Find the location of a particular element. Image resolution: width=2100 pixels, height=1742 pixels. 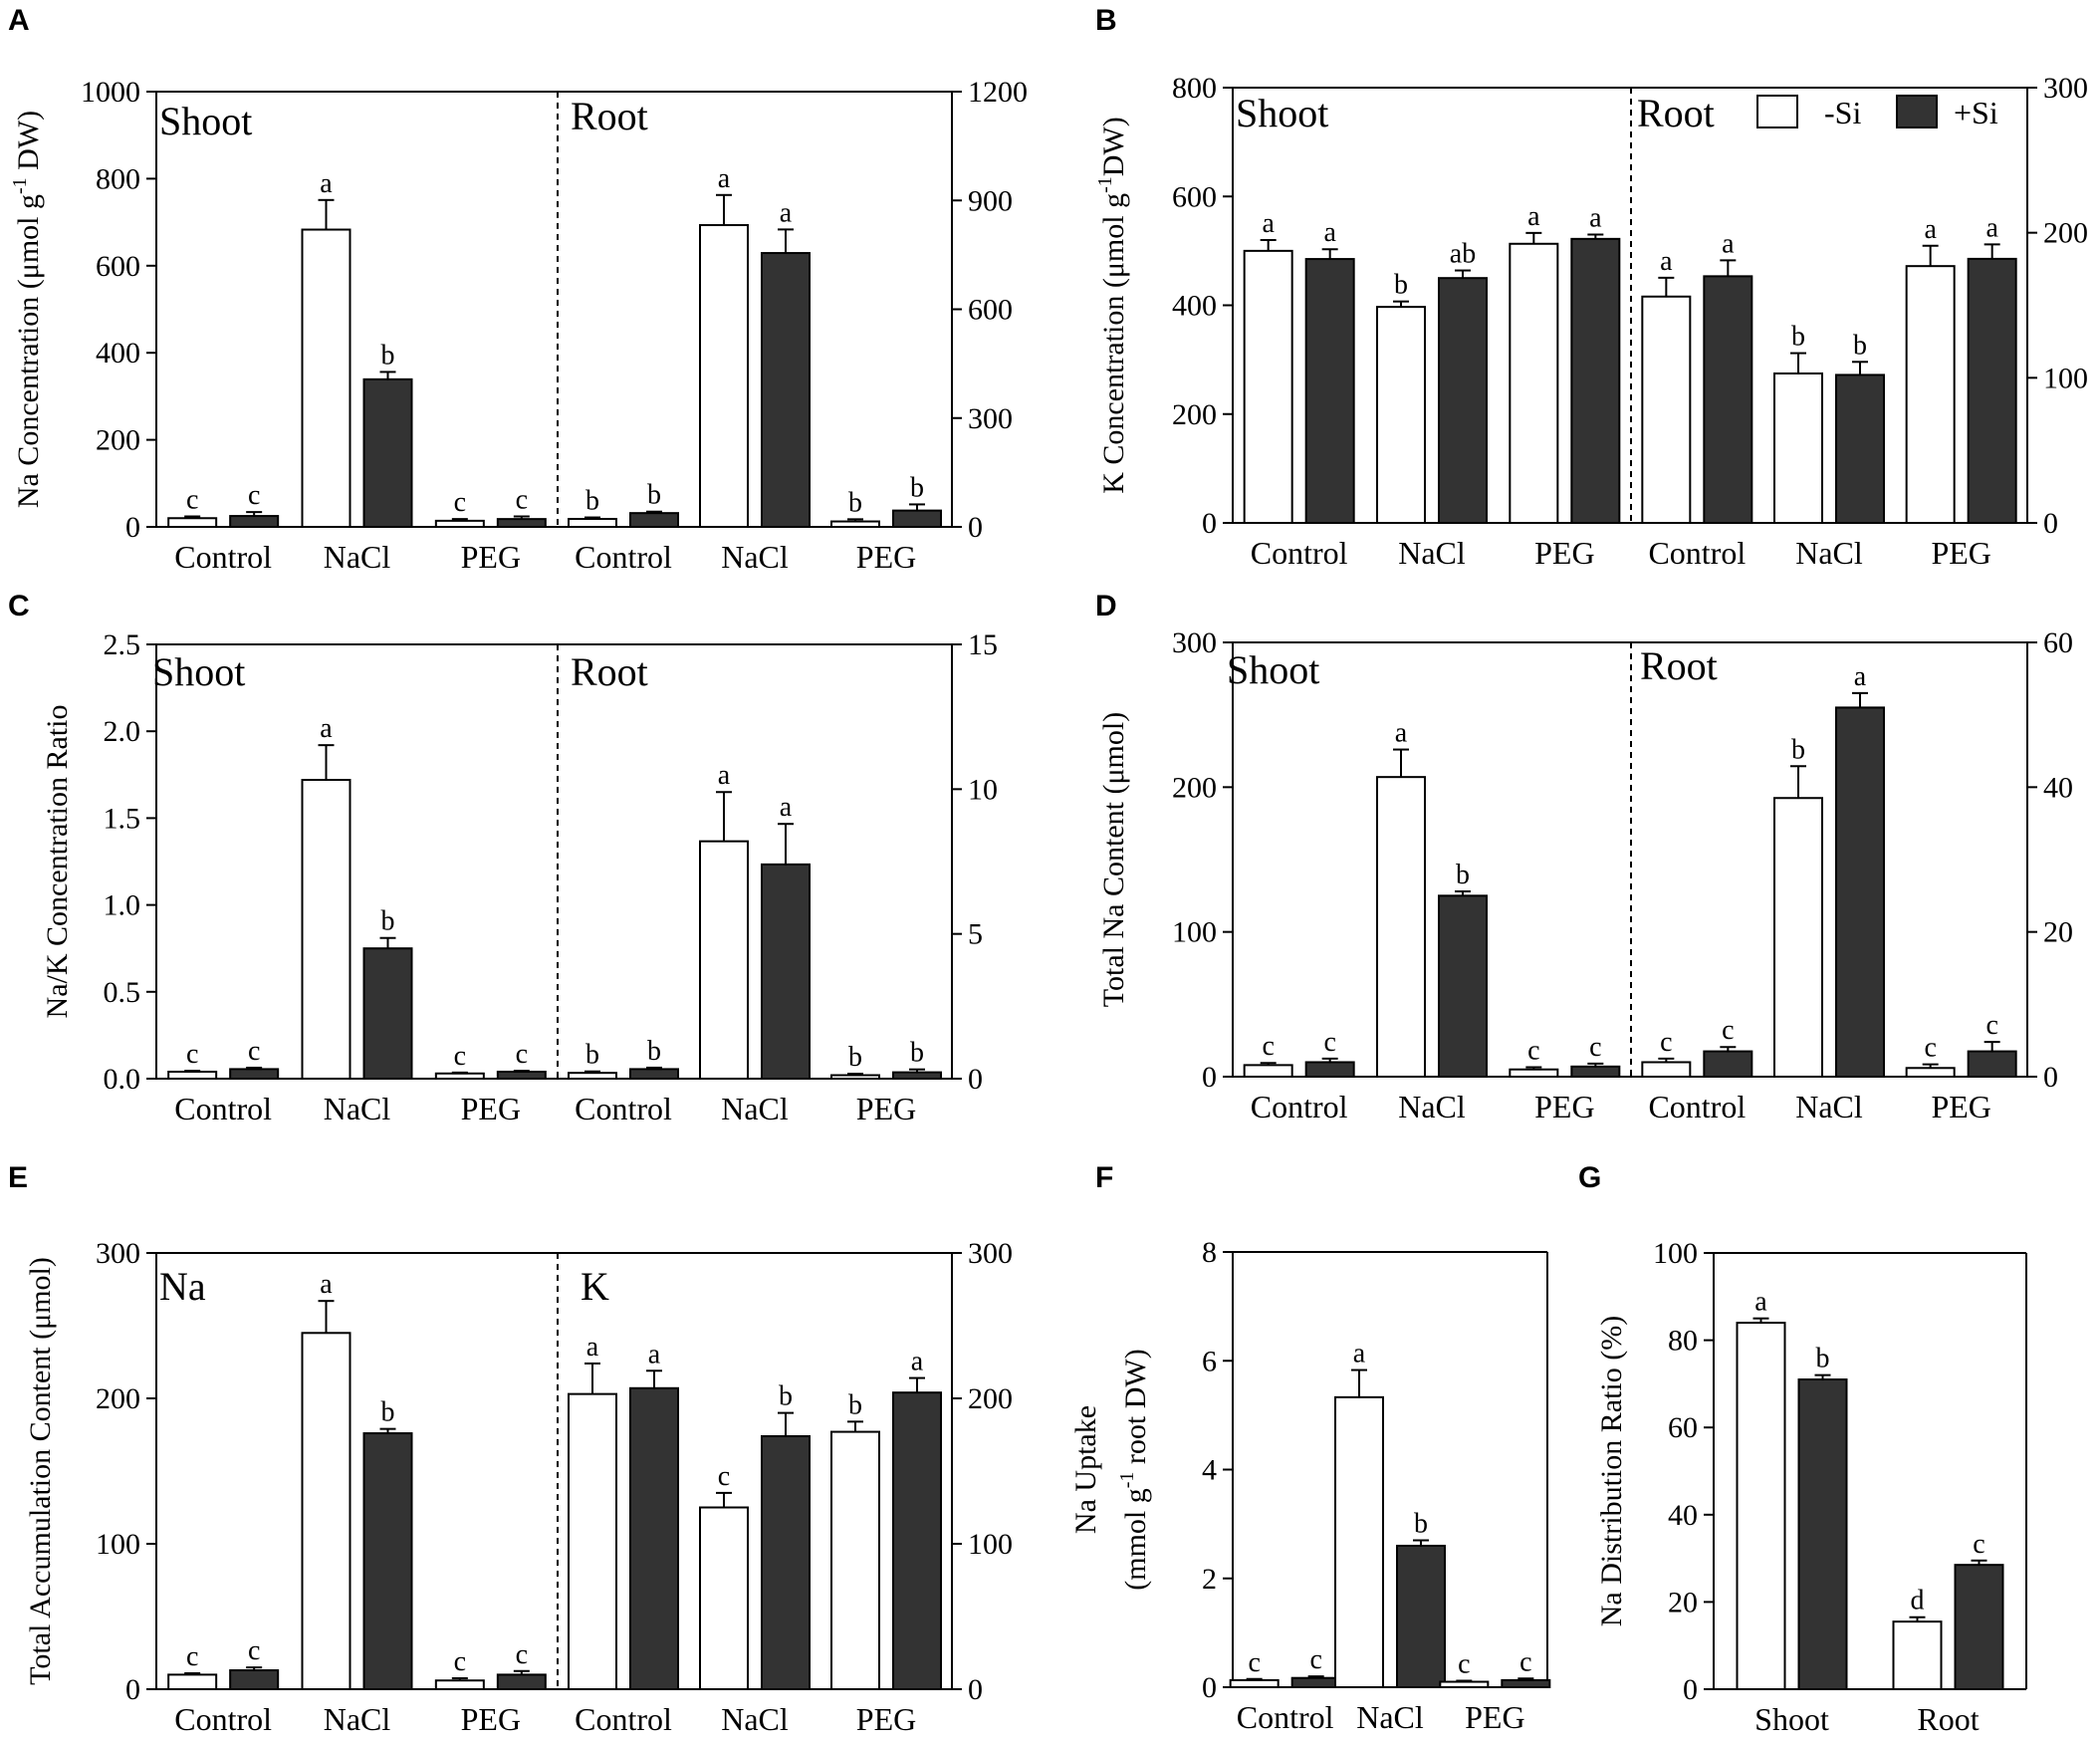

y-tick-label: 4 is located at coordinates (1209, 1470).